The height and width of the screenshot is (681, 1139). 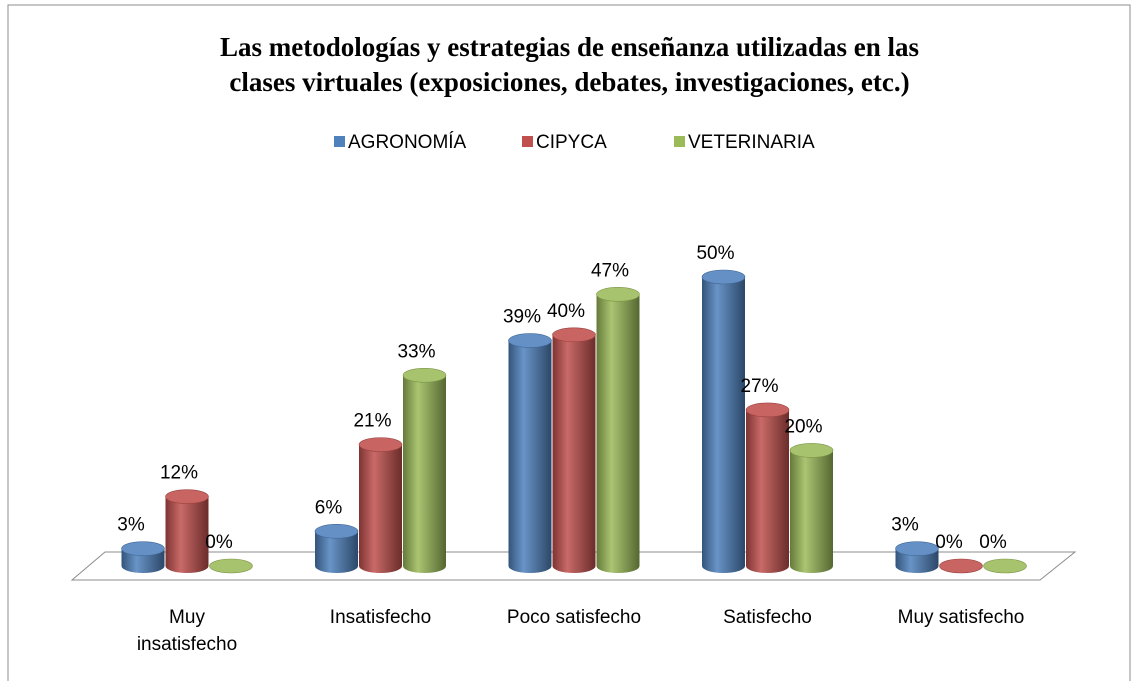 I want to click on data-label: 27%, so click(x=759, y=386).